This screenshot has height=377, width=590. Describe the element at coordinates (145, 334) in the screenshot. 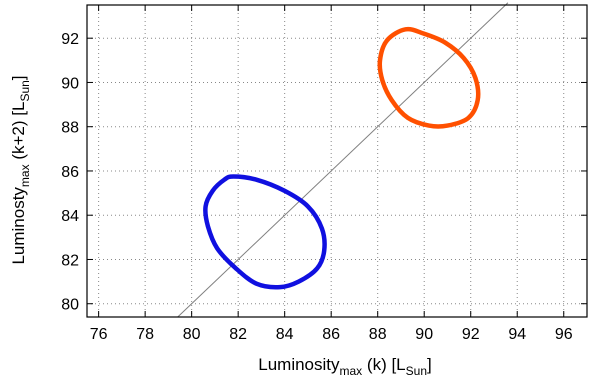

I see `x-tick-label: 78` at that location.